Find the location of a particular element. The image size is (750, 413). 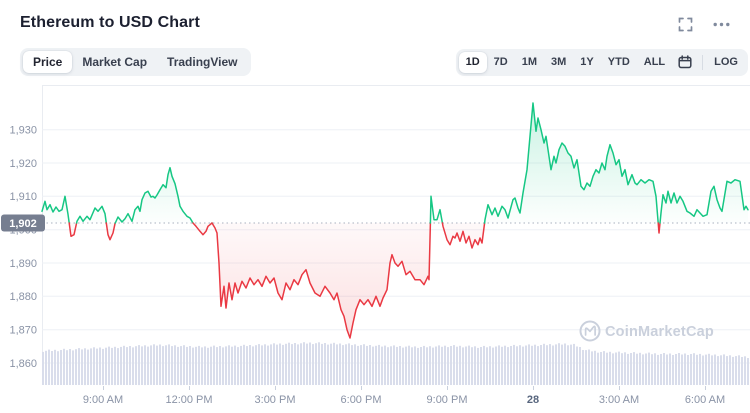

svg-text: 1,902 is located at coordinates (23, 224).